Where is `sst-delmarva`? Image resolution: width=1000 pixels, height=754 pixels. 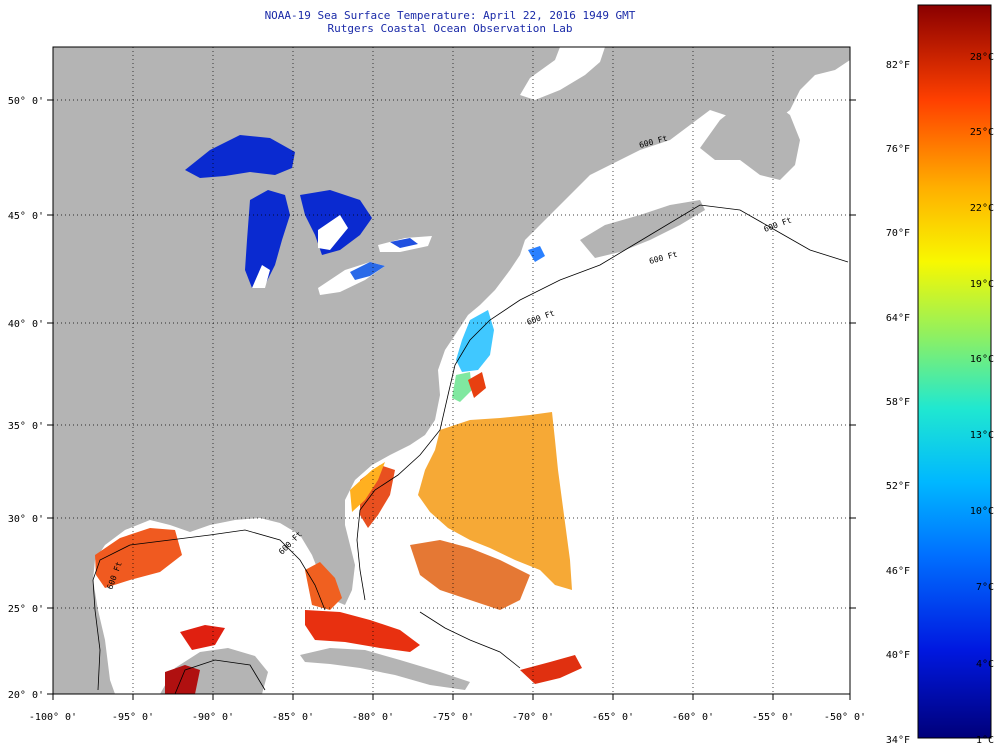 sst-delmarva is located at coordinates (462, 387).